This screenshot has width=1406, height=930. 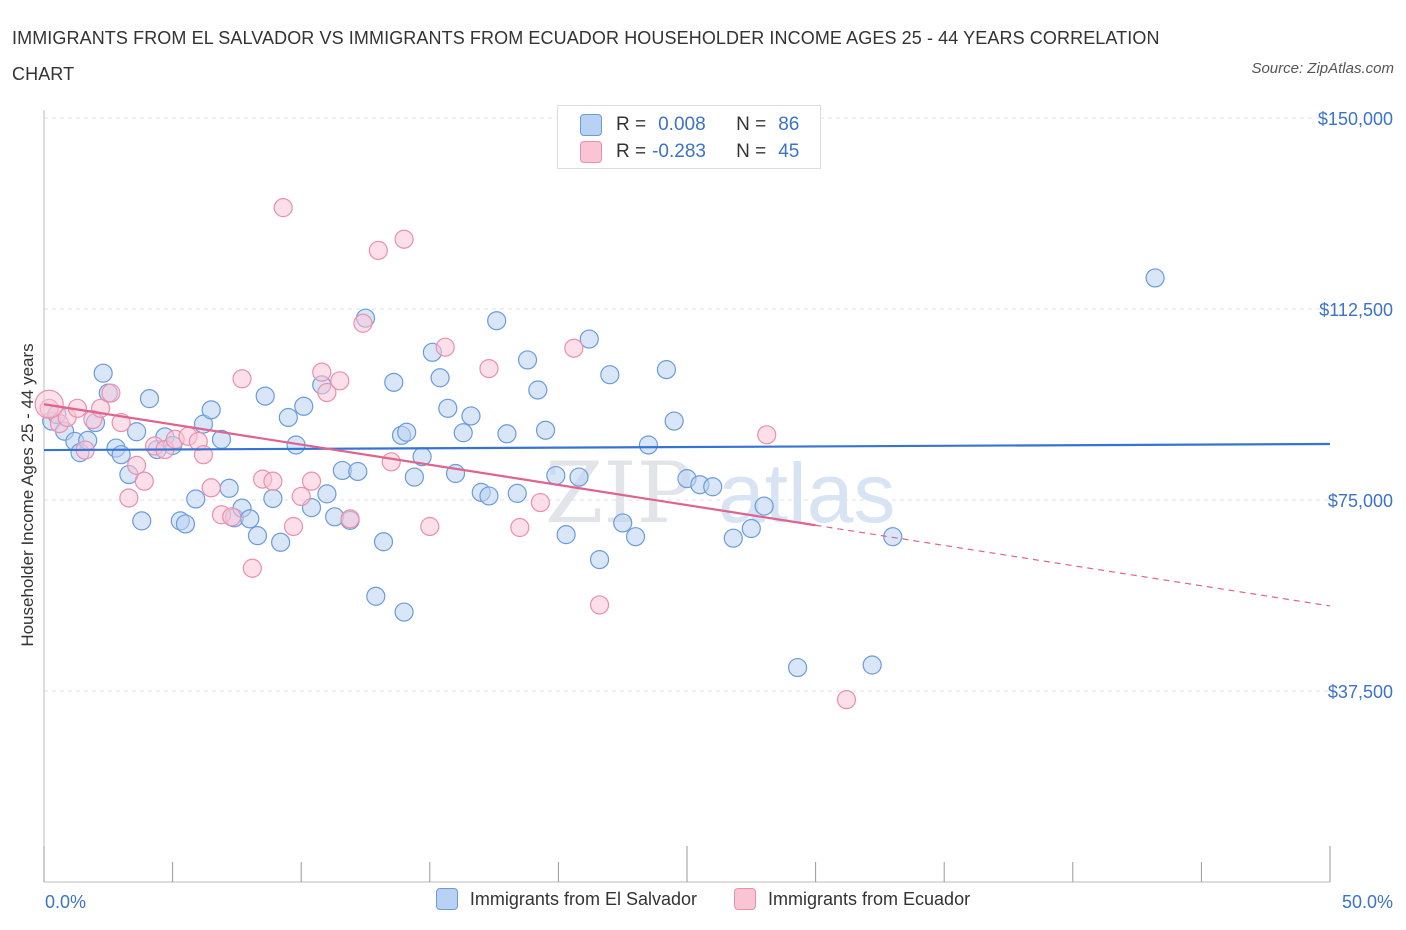 What do you see at coordinates (745, 899) in the screenshot?
I see `legend-swatch-pink` at bounding box center [745, 899].